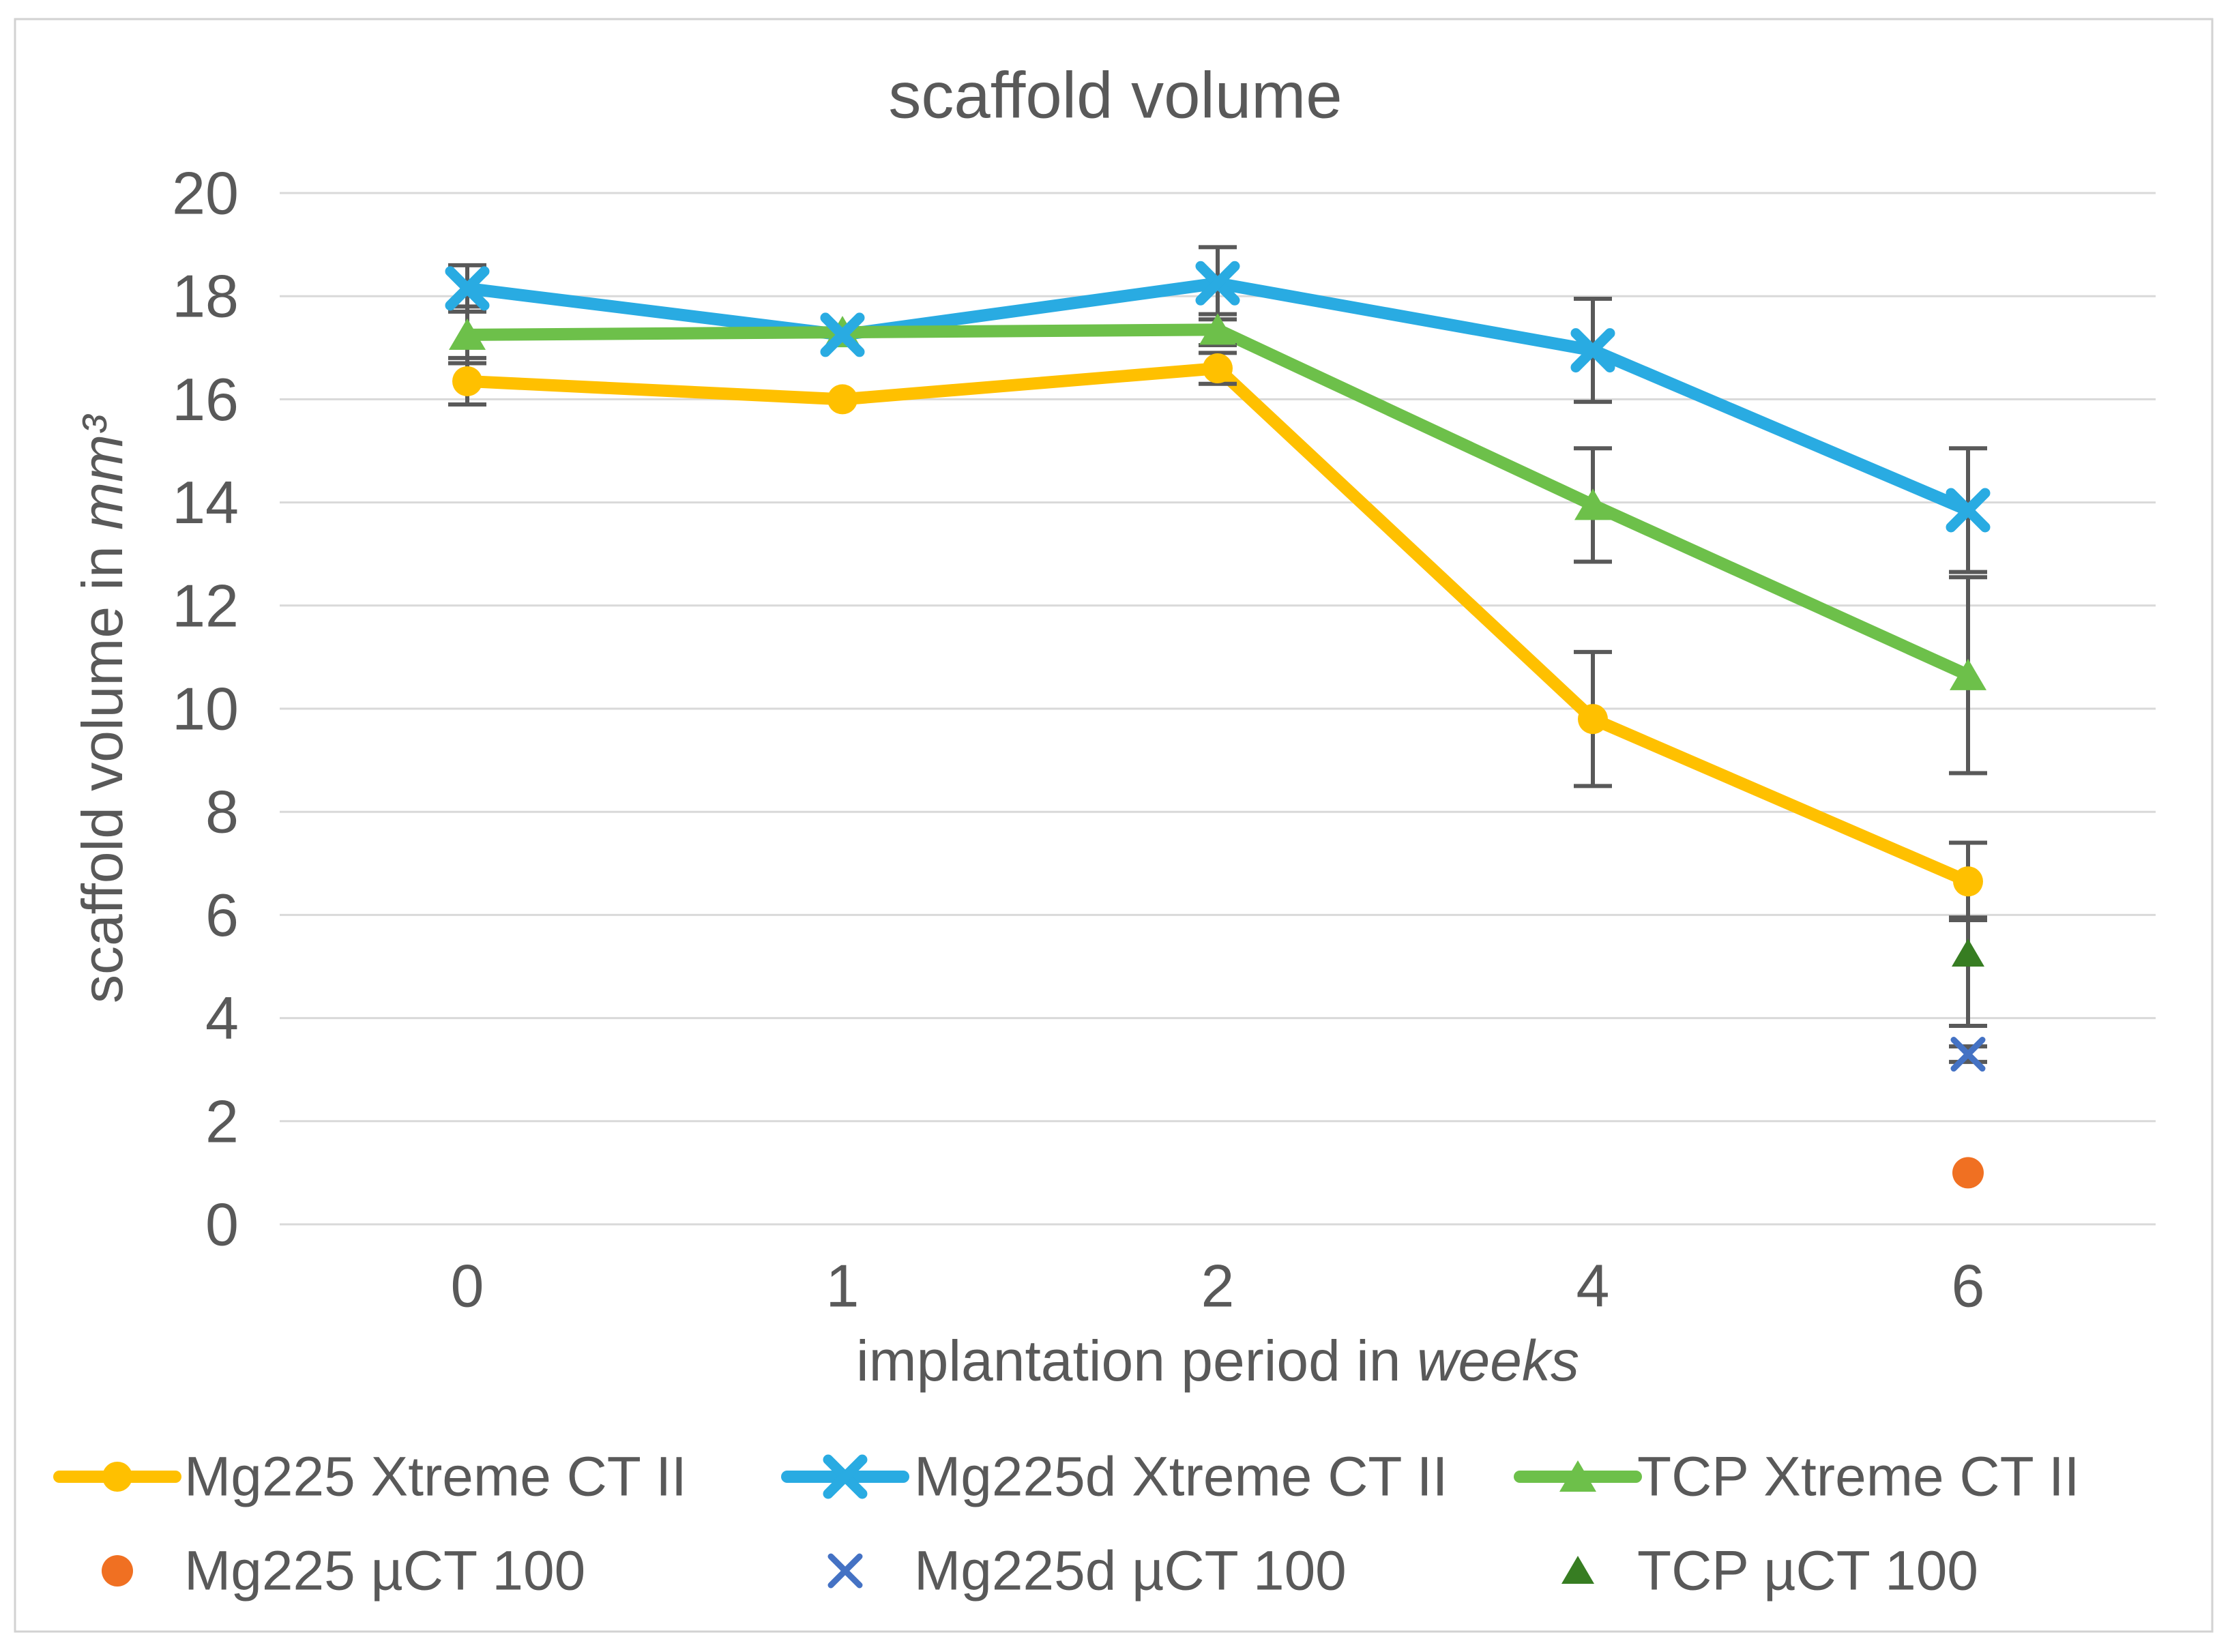 This screenshot has width=2230, height=1652. I want to click on x-tick-label-4: 4, so click(1593, 1286).